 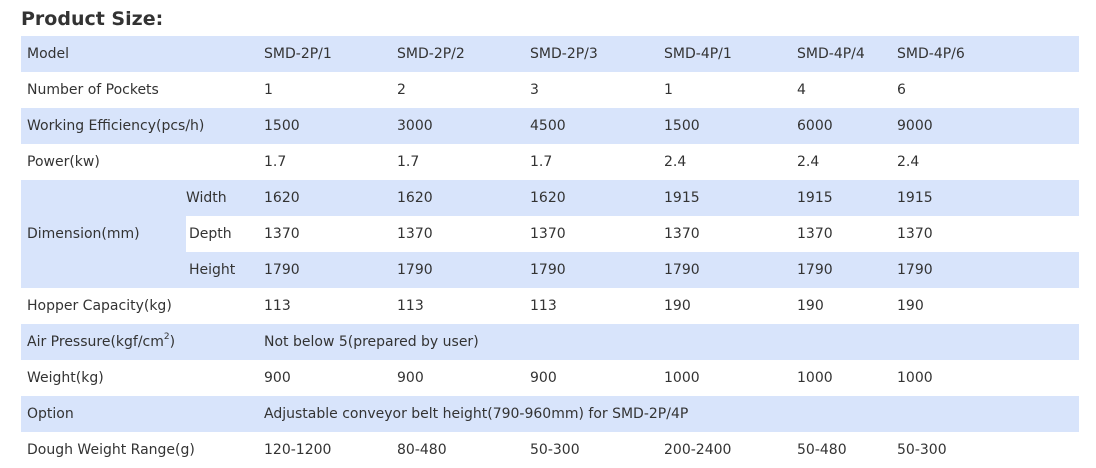 I want to click on cell-pockets: 3, so click(x=597, y=90).